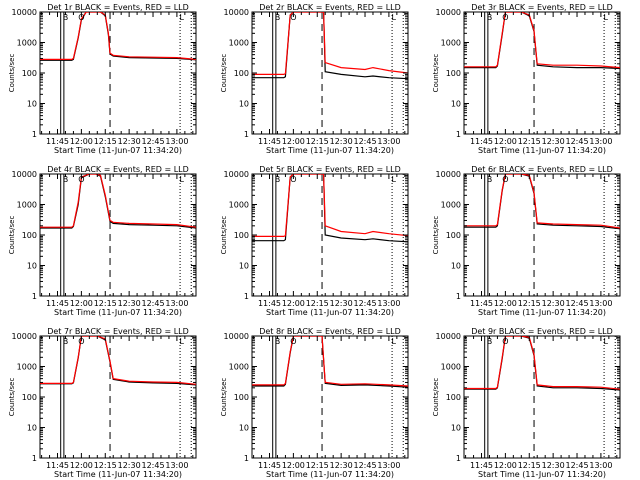 The width and height of the screenshot is (640, 480). Describe the element at coordinates (542, 331) in the screenshot. I see `panel-title: Det 9r BLACK = Events, RED = LLD` at that location.